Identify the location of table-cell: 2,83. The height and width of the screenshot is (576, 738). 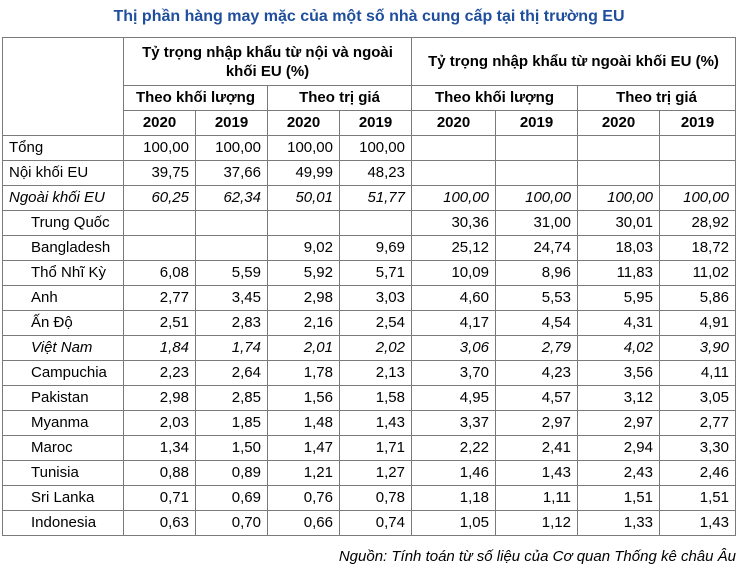
(231, 323).